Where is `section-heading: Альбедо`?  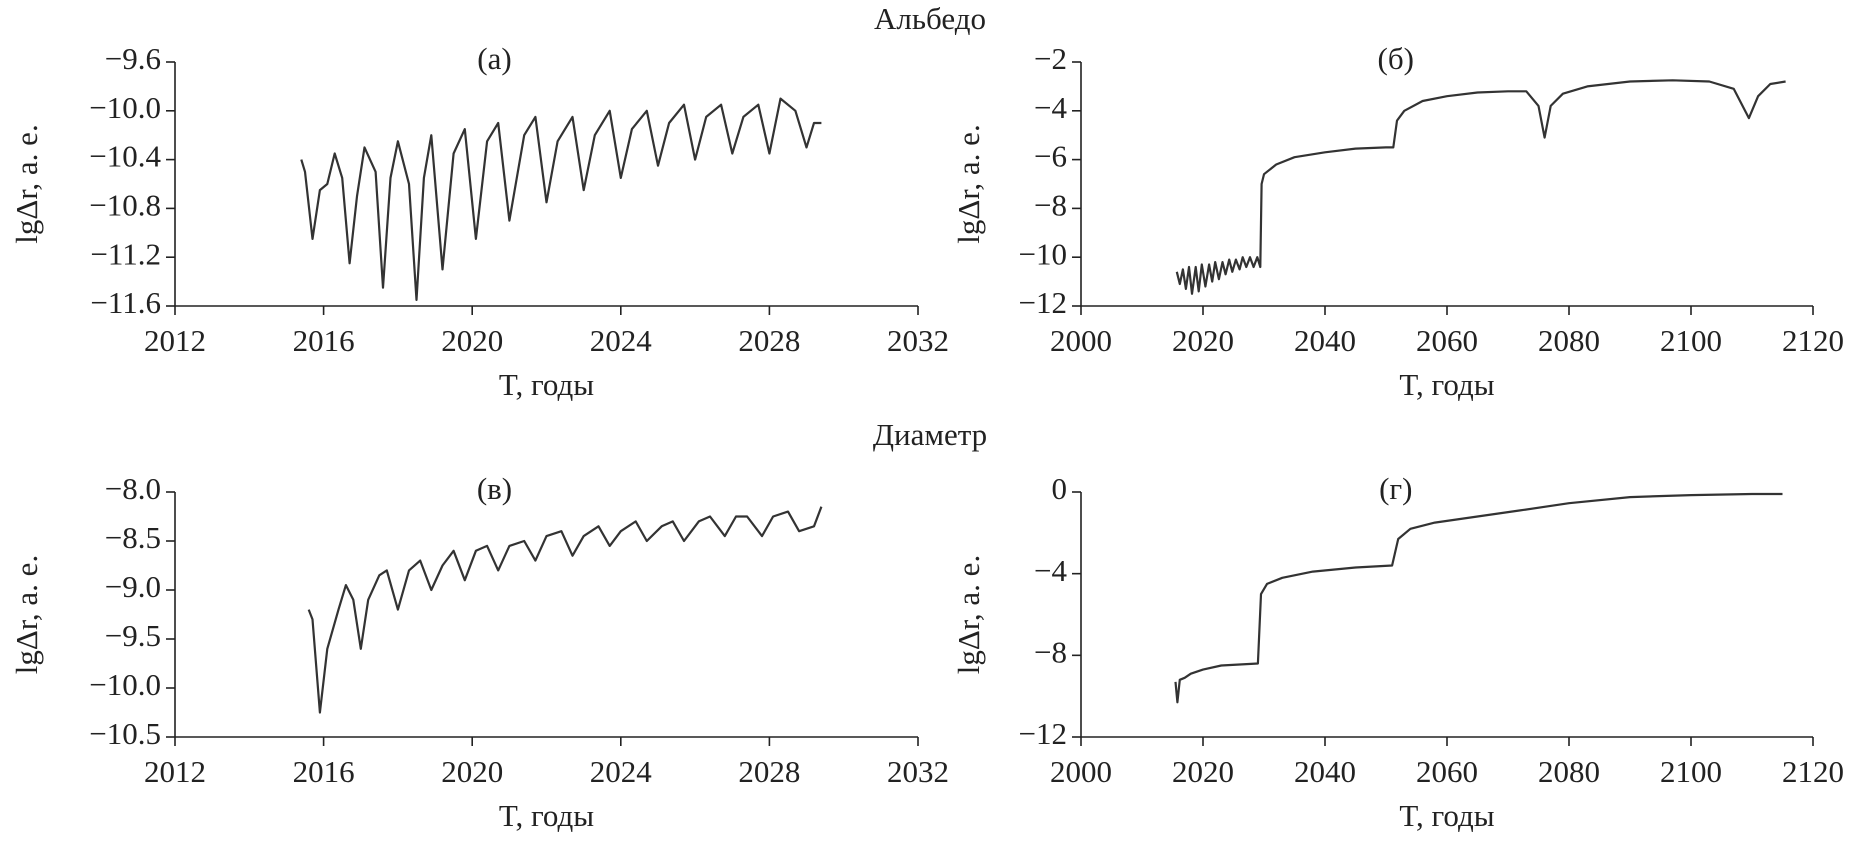 section-heading: Альбедо is located at coordinates (930, 18).